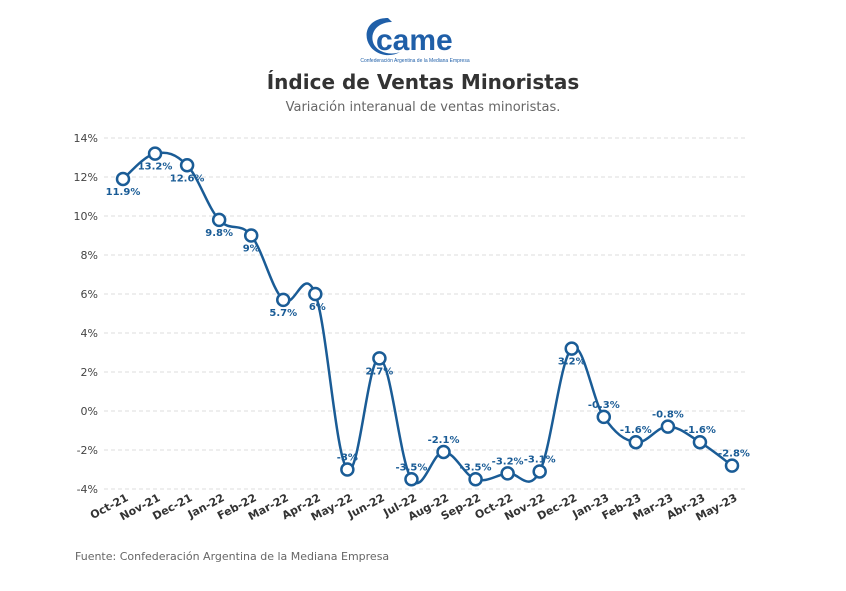 The image size is (846, 591). What do you see at coordinates (86, 216) in the screenshot?
I see `y-tick-label: 10%` at bounding box center [86, 216].